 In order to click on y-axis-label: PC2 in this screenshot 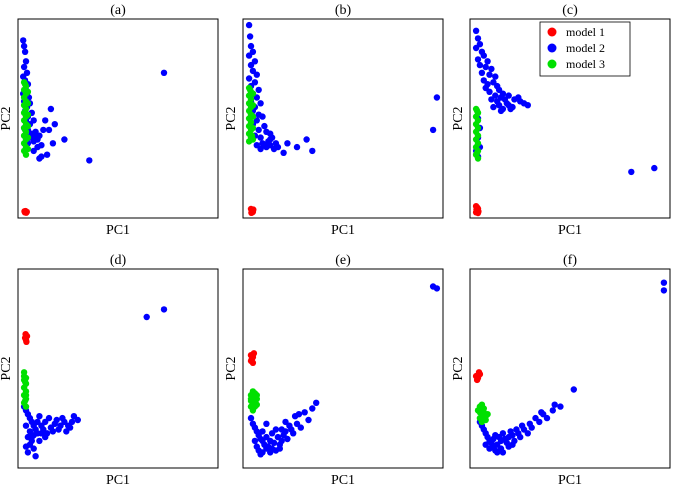, I will do `click(231, 118)`.